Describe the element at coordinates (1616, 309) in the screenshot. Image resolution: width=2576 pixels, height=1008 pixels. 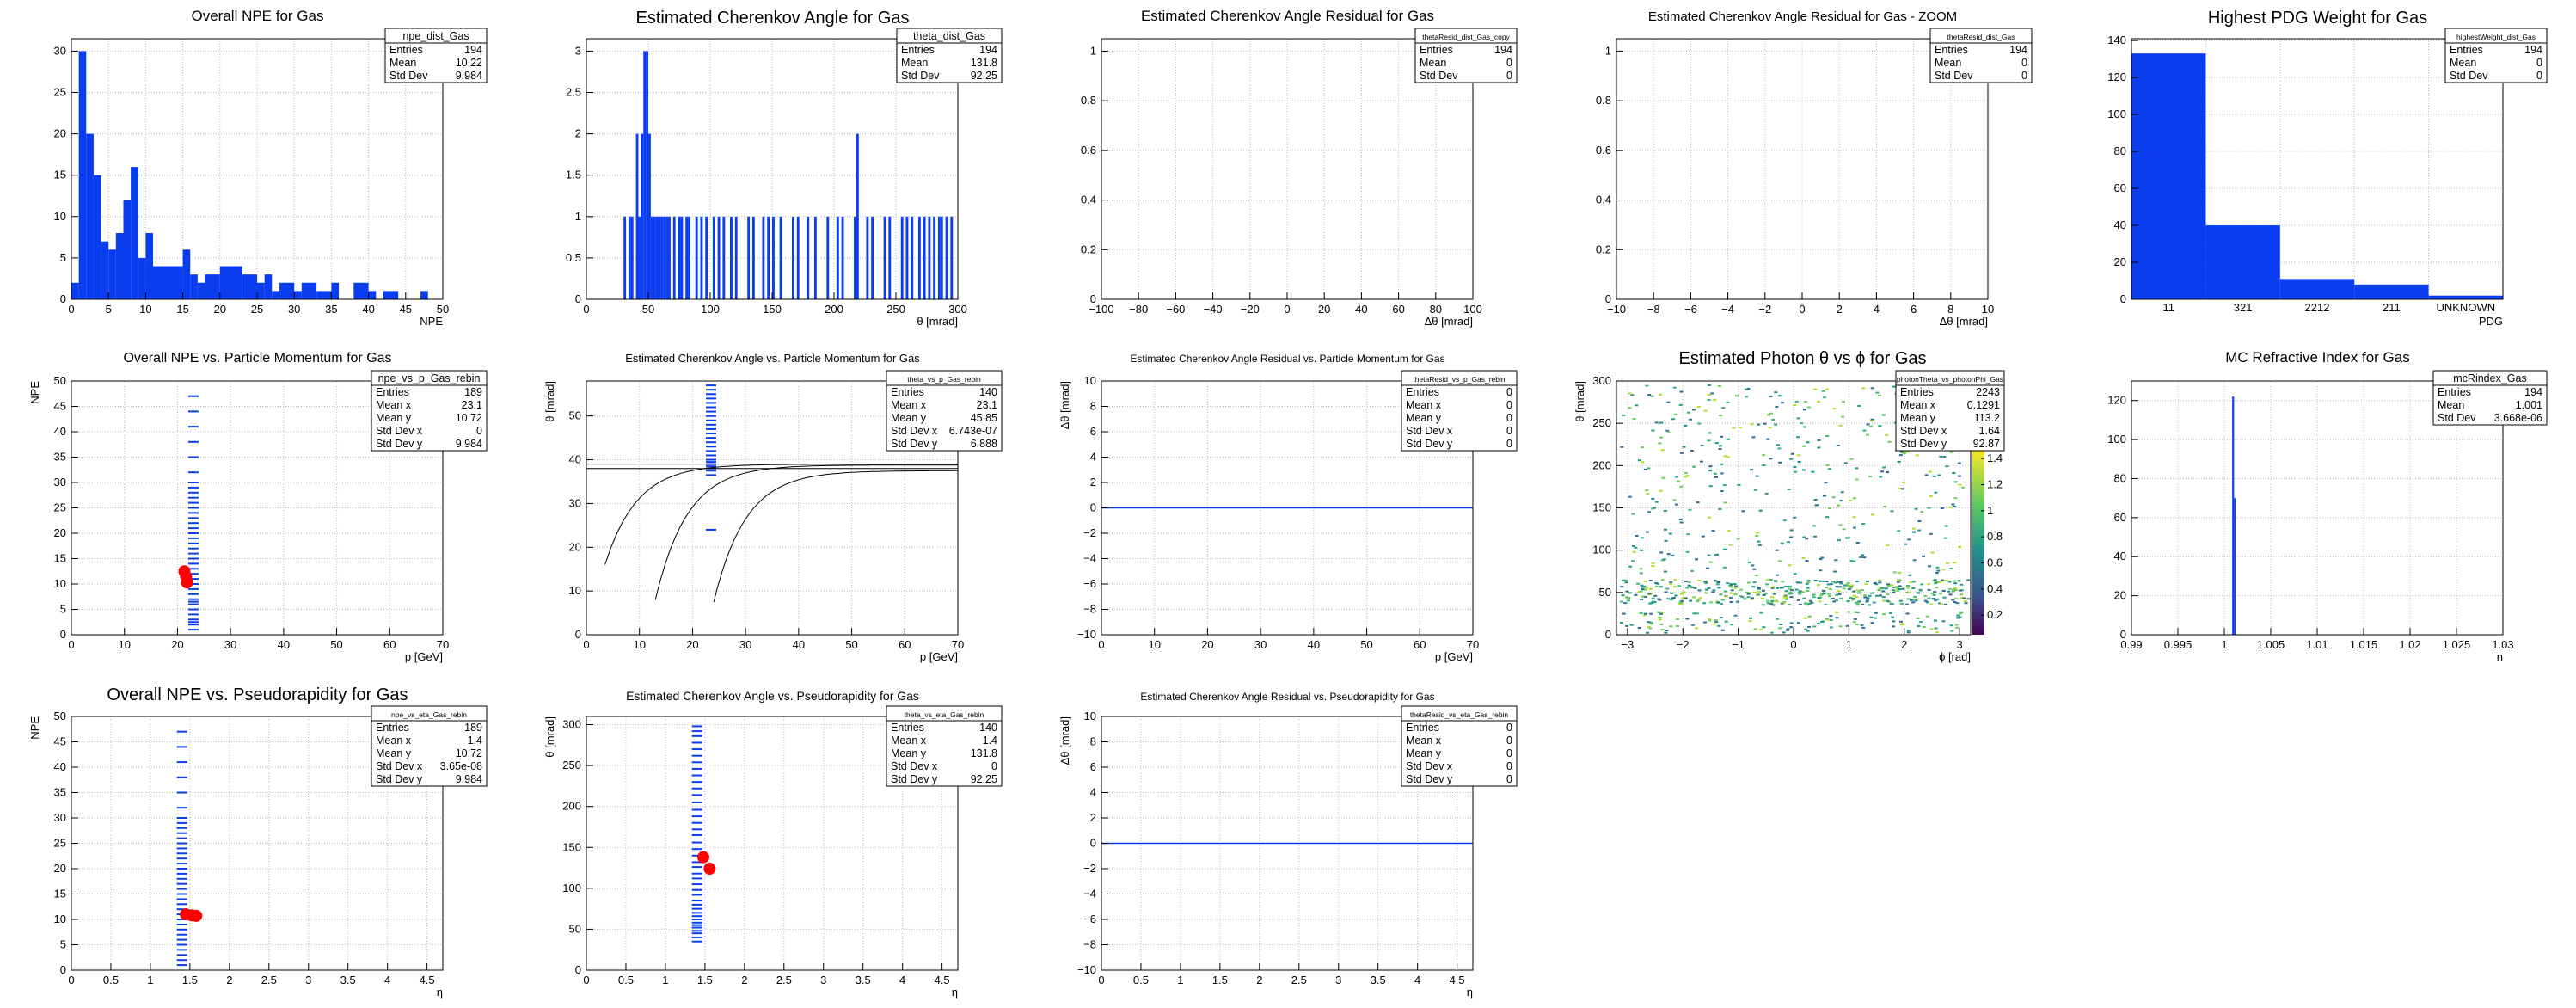
I see `x-tick-label: −10` at that location.